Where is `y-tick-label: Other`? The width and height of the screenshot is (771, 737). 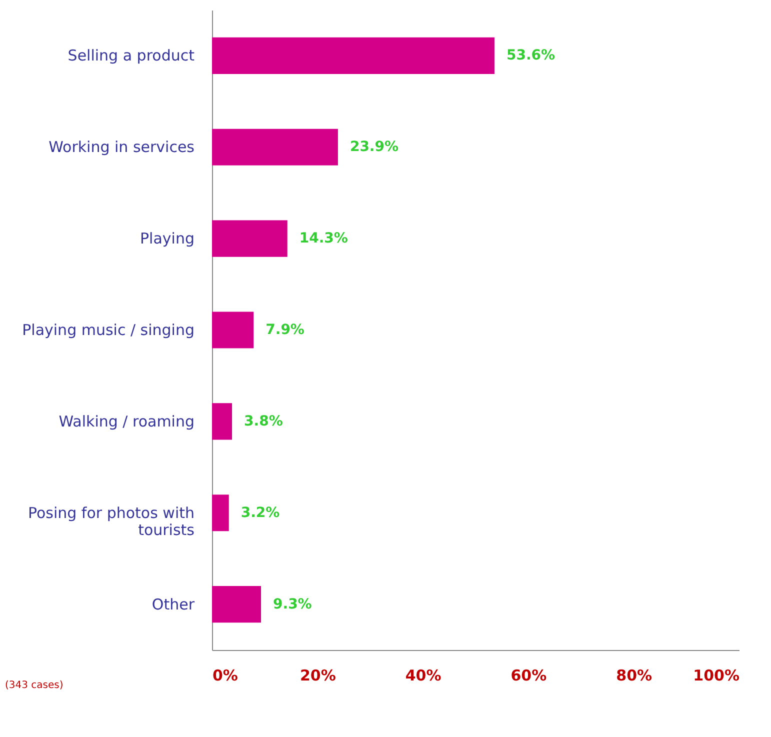
y-tick-label: Other is located at coordinates (174, 604).